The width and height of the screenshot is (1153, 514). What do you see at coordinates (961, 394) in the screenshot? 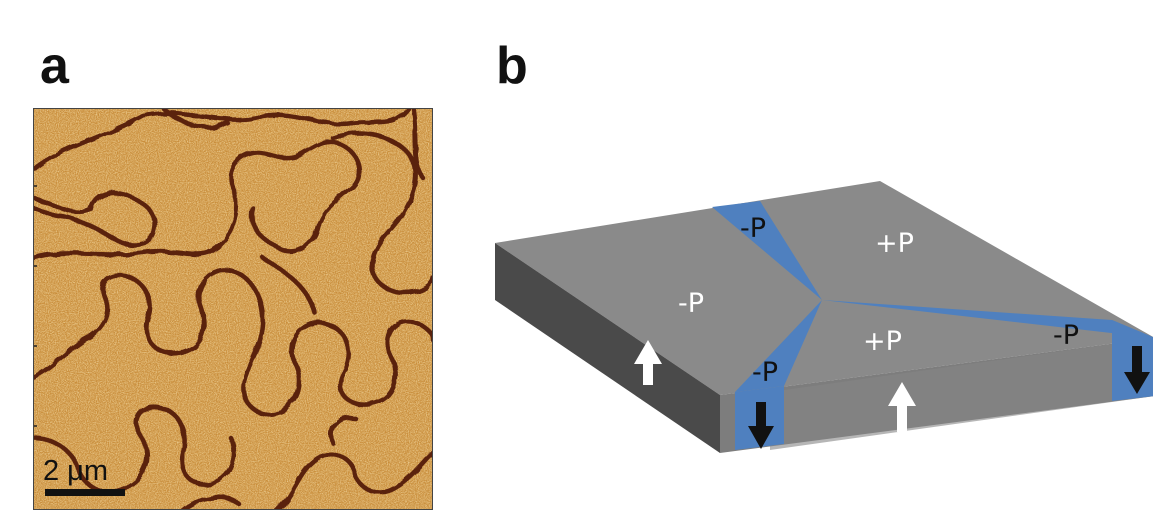
I see `front-face-shade` at bounding box center [961, 394].